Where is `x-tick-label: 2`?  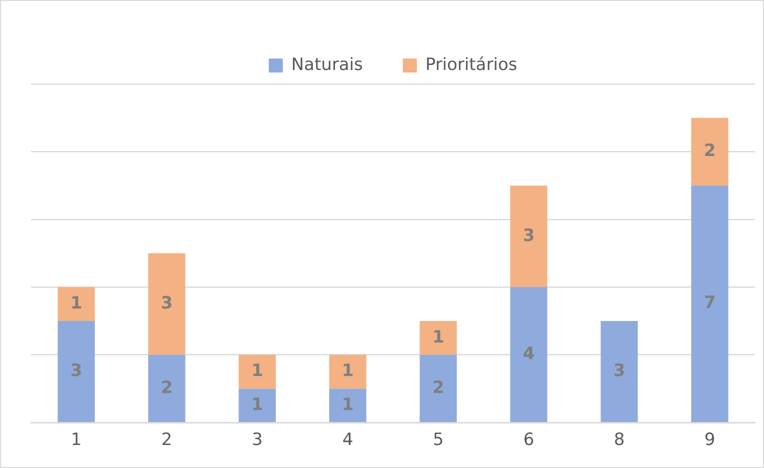
x-tick-label: 2 is located at coordinates (166, 440).